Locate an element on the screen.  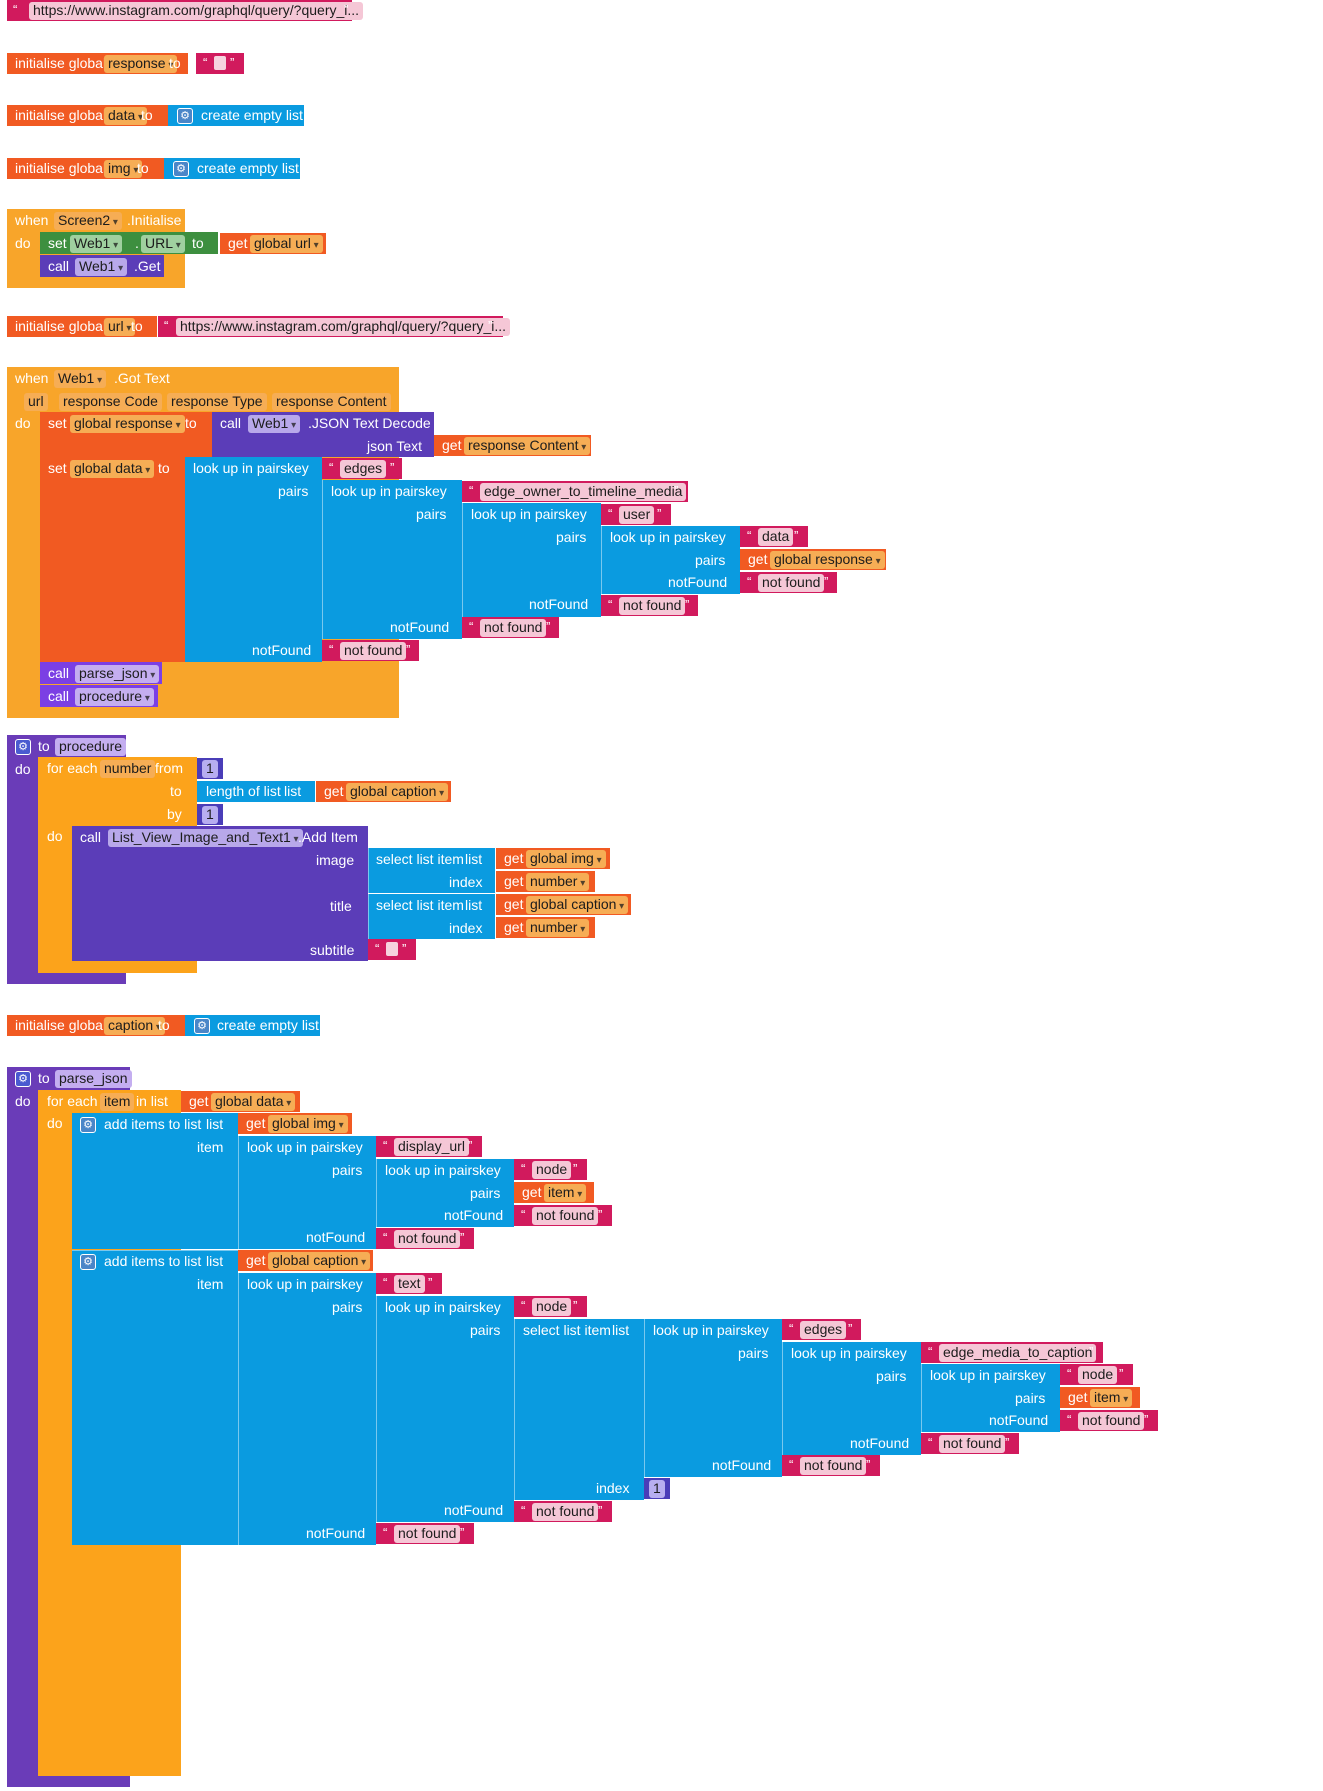
text-value: edge_media_to_caption is located at coordinates (1018, 1353).